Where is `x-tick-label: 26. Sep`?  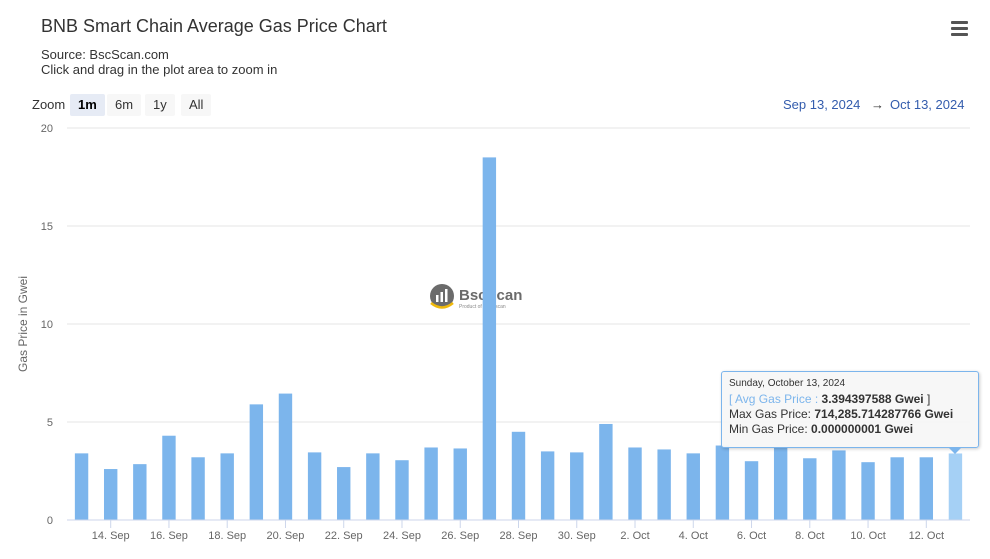
x-tick-label: 26. Sep is located at coordinates (460, 536).